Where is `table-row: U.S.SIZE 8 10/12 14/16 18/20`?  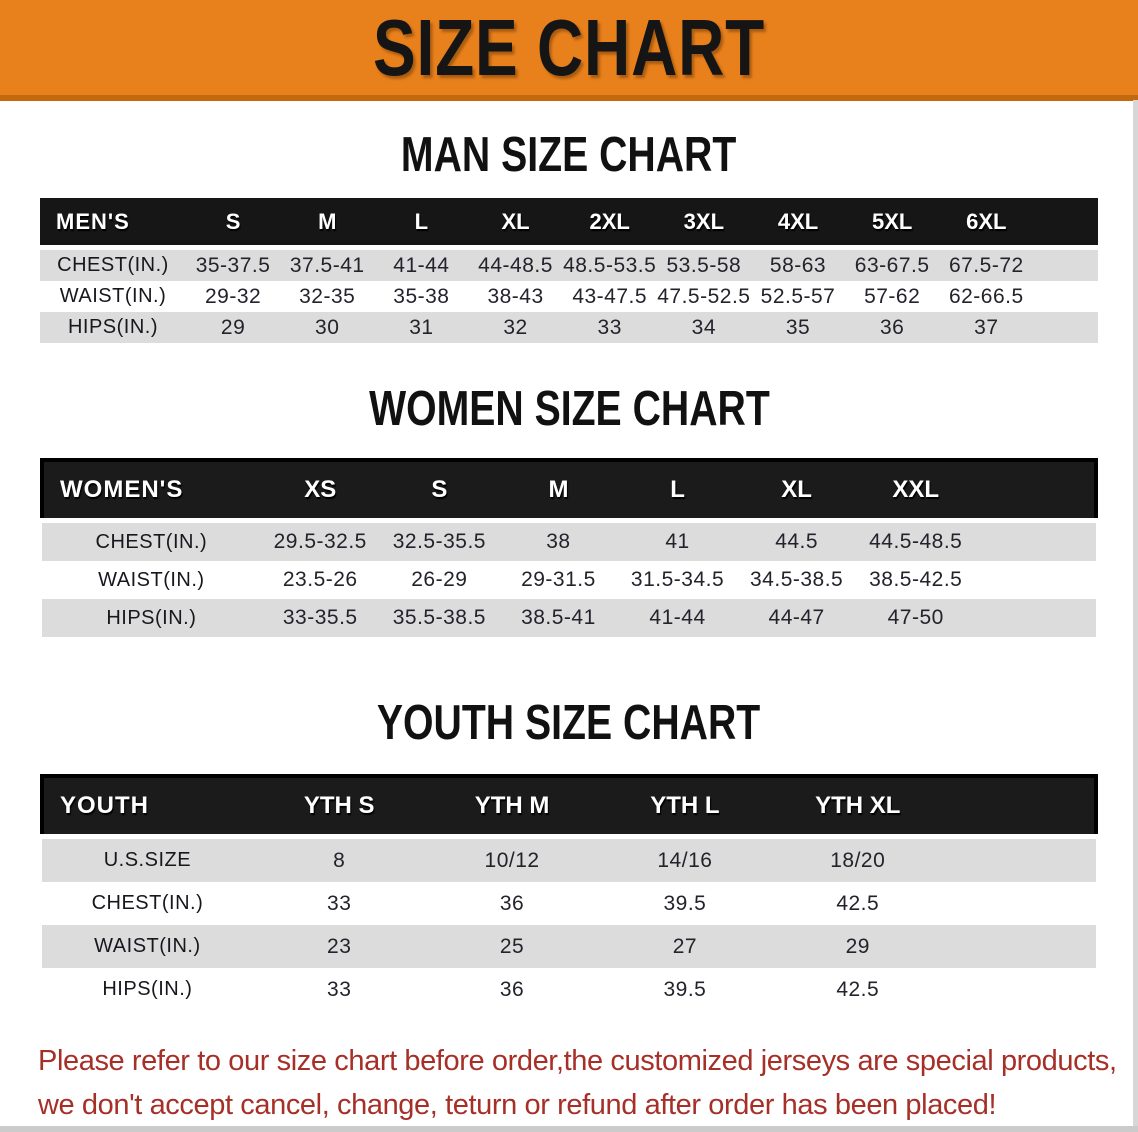 table-row: U.S.SIZE 8 10/12 14/16 18/20 is located at coordinates (569, 858).